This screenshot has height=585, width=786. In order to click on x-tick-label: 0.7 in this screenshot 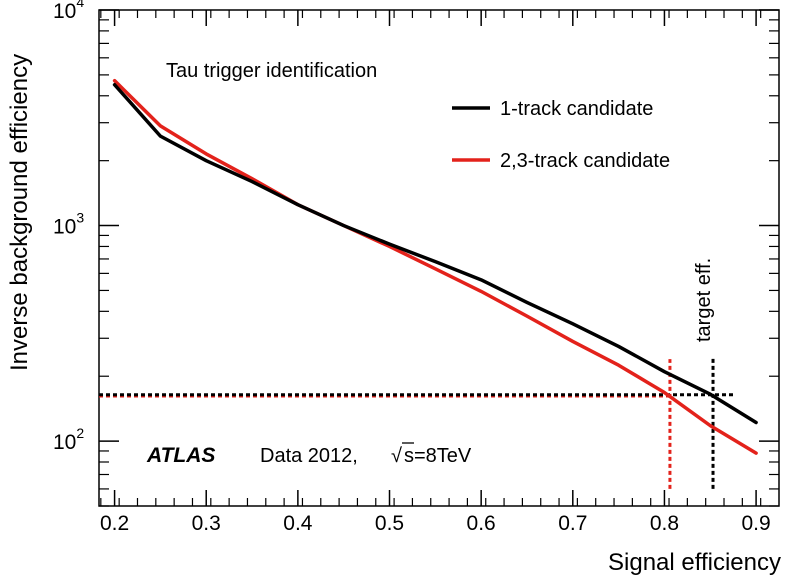, I will do `click(572, 523)`.